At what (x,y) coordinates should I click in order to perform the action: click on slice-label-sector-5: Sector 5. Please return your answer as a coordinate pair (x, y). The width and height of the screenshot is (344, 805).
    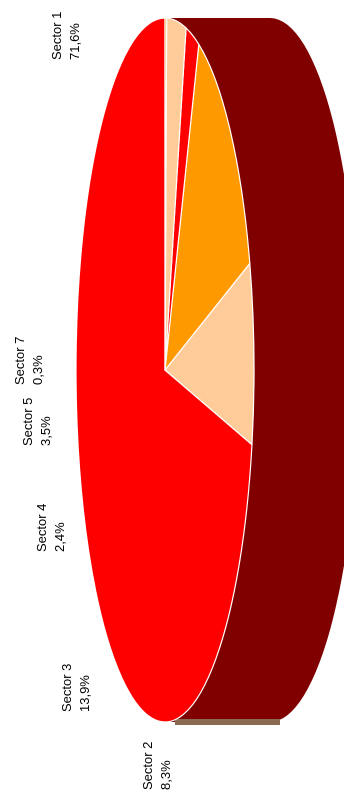
    Looking at the image, I should click on (27, 422).